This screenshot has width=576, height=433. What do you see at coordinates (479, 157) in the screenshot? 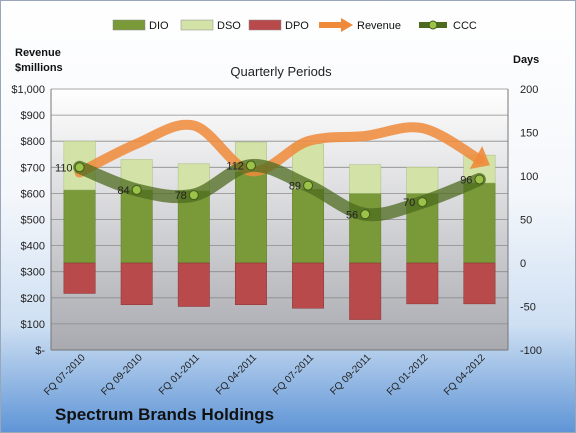
I see `revenue-arrowhead` at bounding box center [479, 157].